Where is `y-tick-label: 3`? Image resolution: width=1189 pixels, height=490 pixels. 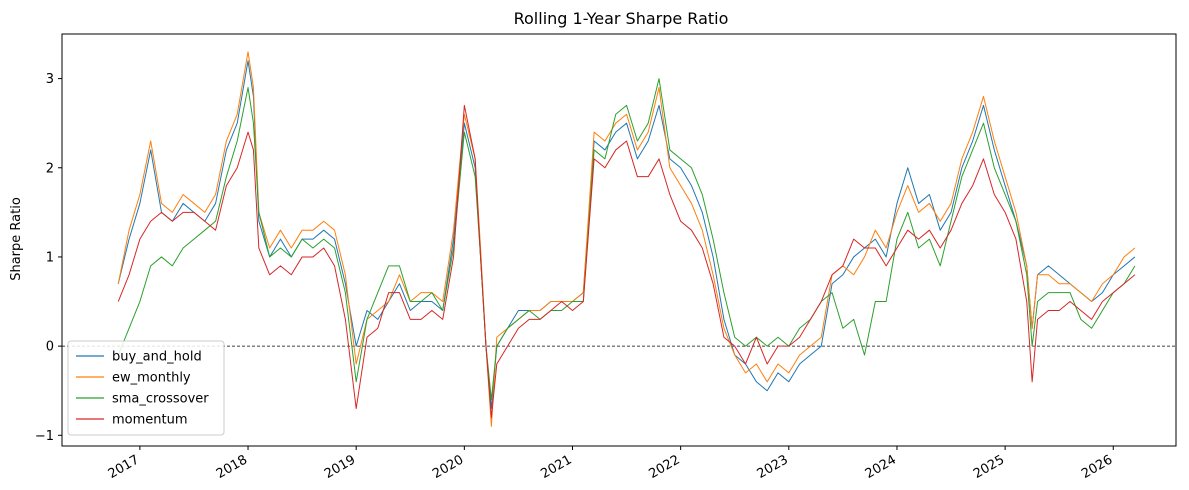
y-tick-label: 3 is located at coordinates (50, 79).